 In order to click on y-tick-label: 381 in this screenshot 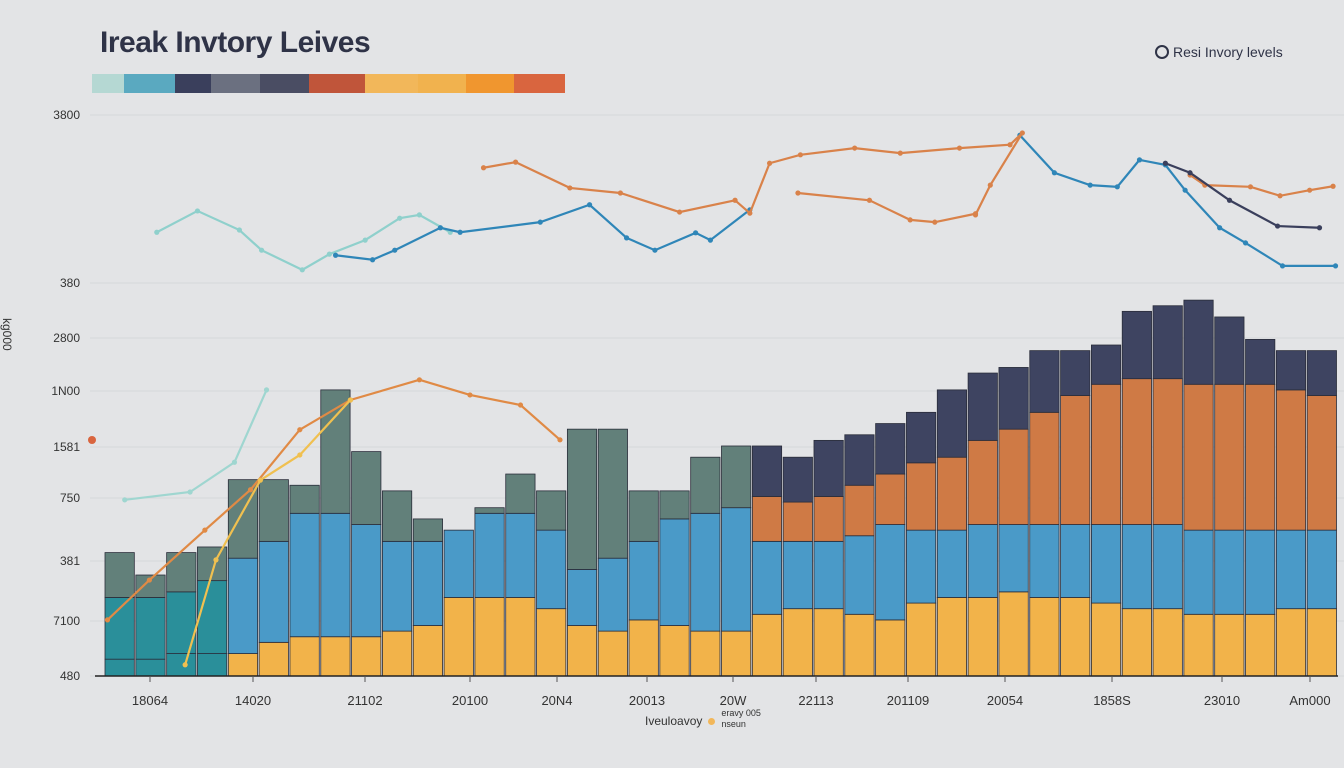, I will do `click(70, 561)`.